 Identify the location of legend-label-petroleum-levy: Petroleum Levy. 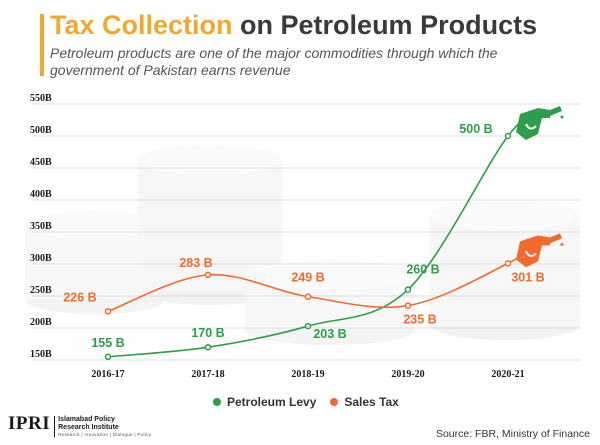
(272, 402).